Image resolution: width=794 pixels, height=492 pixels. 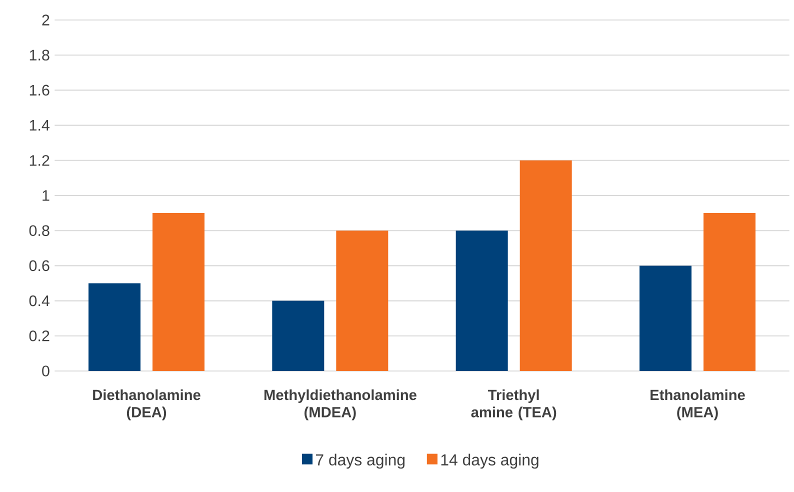 What do you see at coordinates (146, 404) in the screenshot?
I see `x-tick-label: Diethanolamine (DEA)` at bounding box center [146, 404].